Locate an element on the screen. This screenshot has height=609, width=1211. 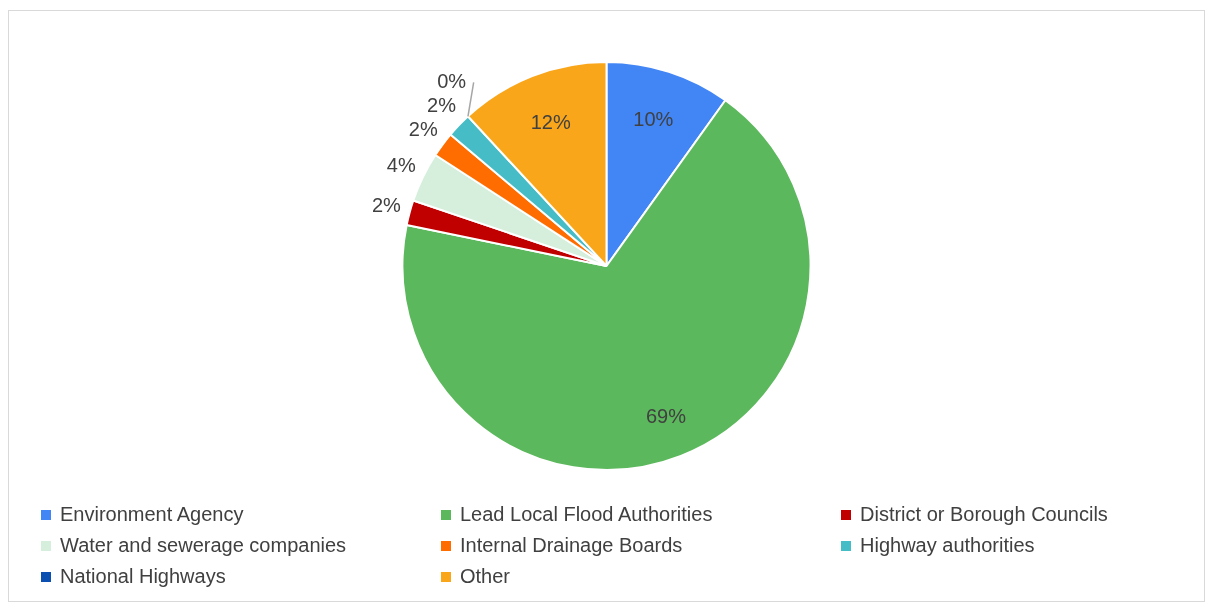
data-label: 4% is located at coordinates (401, 165).